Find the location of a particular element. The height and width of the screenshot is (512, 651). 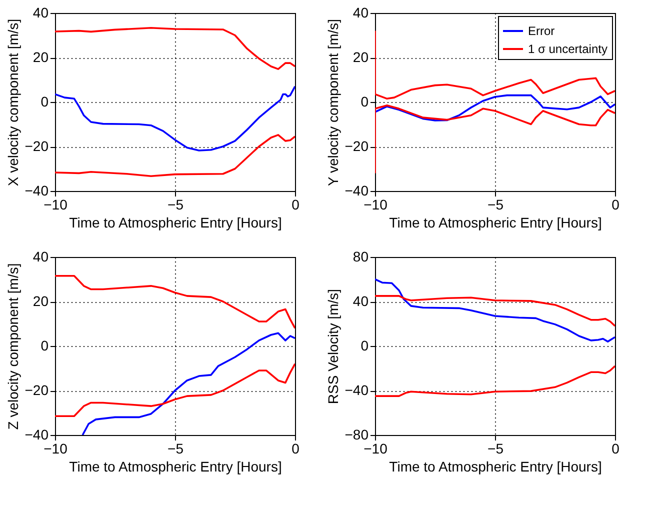

y-axis-title: RSS Velocity [m/s] is located at coordinates (332, 346).